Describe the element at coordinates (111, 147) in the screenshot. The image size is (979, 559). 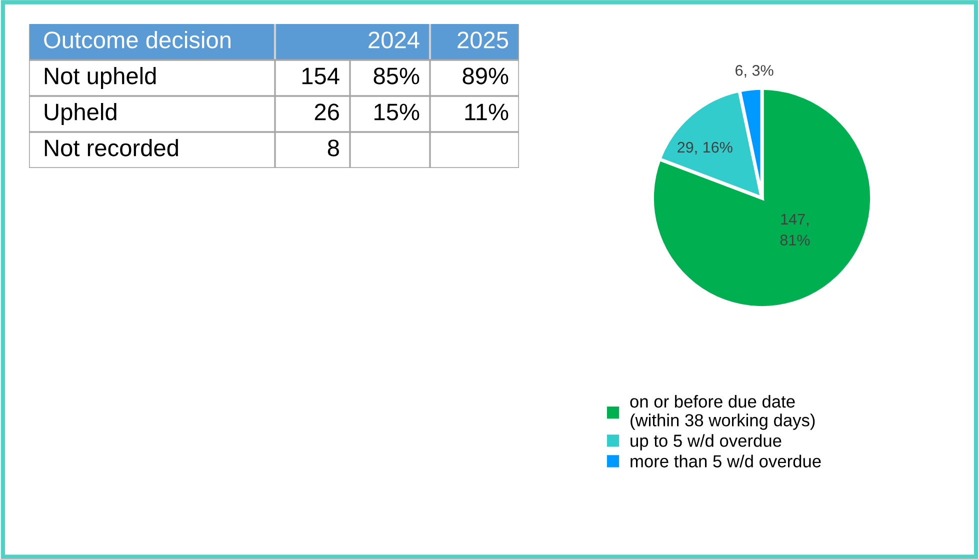
I see `category-label: Not recorded` at that location.